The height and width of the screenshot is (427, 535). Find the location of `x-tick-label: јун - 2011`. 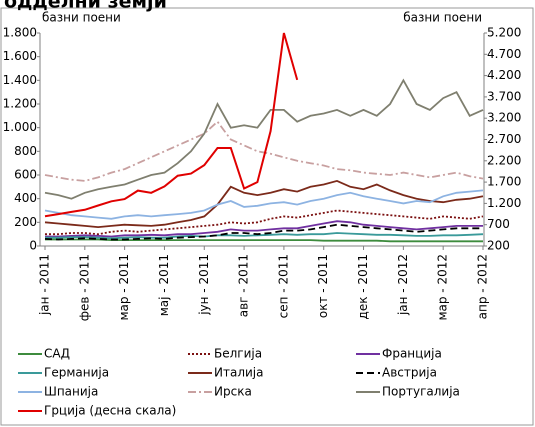

x-tick-label: јун - 2011 is located at coordinates (204, 285).